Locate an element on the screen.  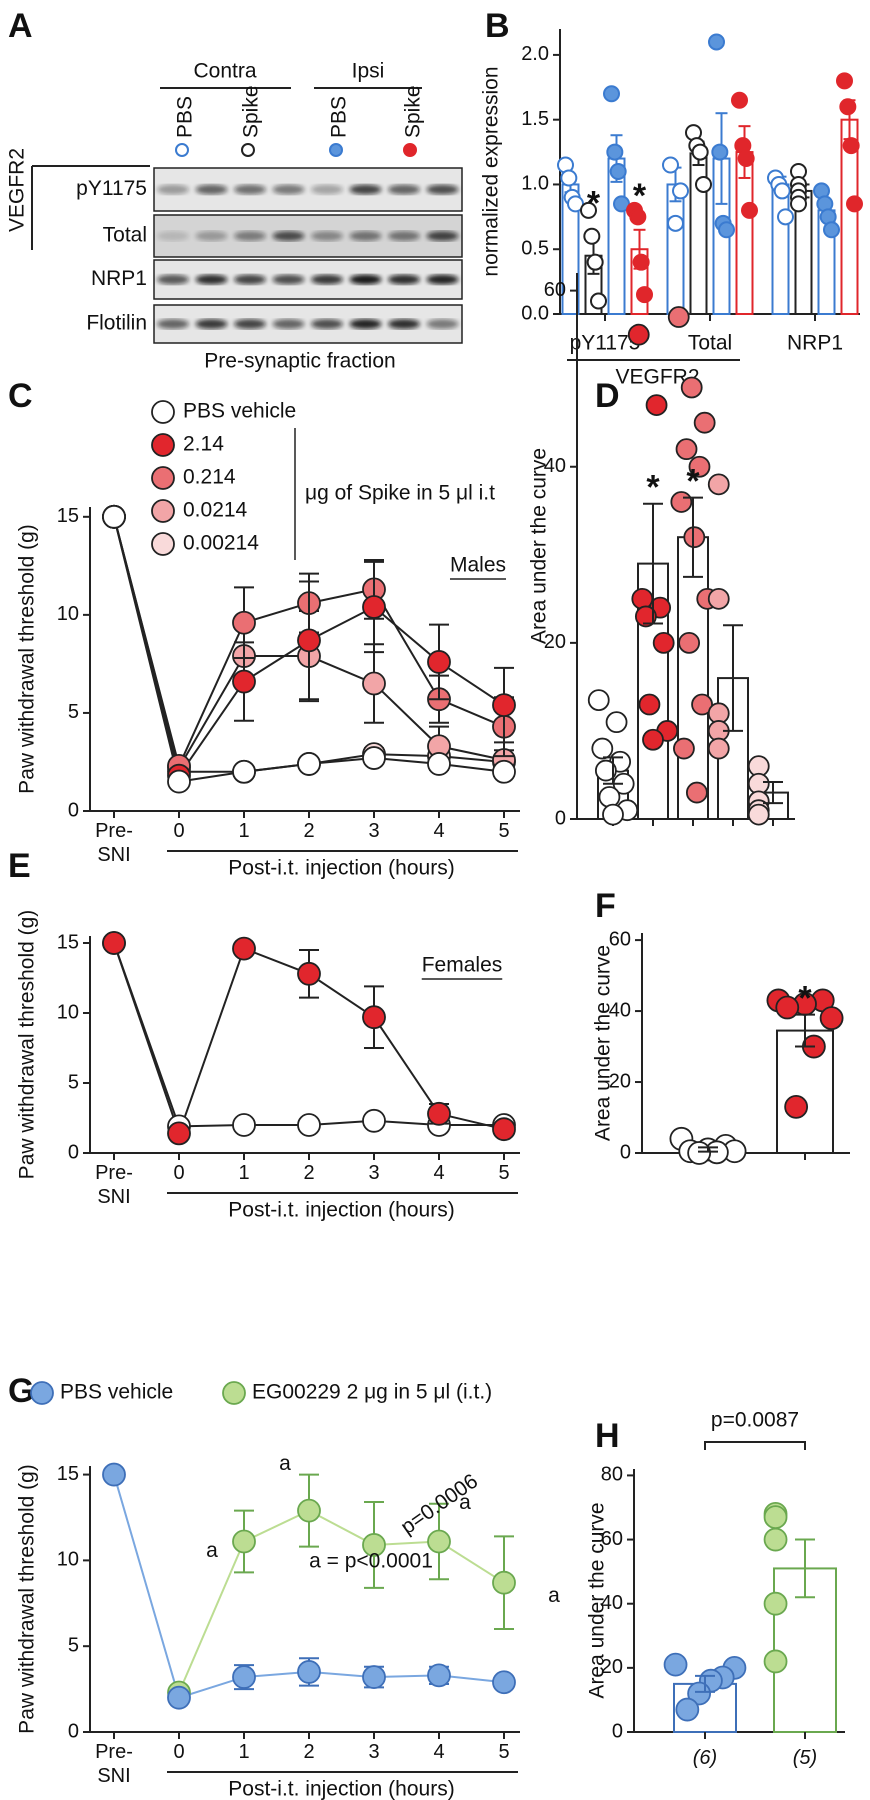
group-label: Contra is located at coordinates (224, 71).